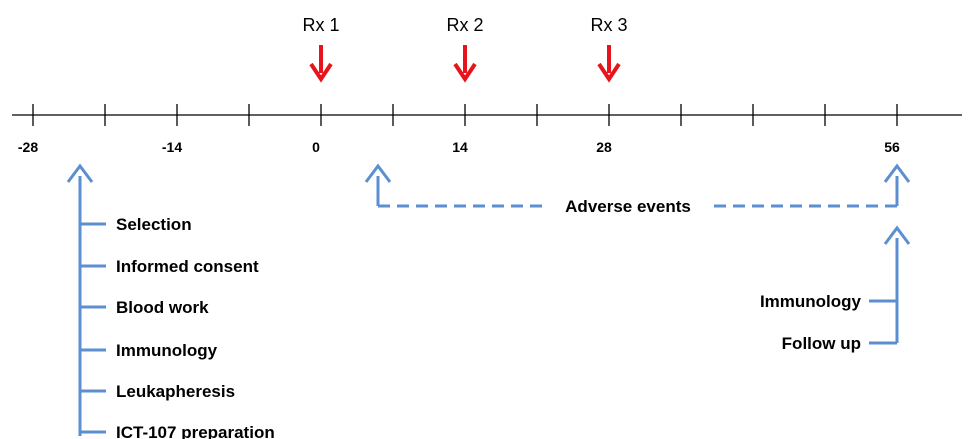 The height and width of the screenshot is (439, 974). What do you see at coordinates (811, 301) in the screenshot?
I see `followup-item: Immunology` at bounding box center [811, 301].